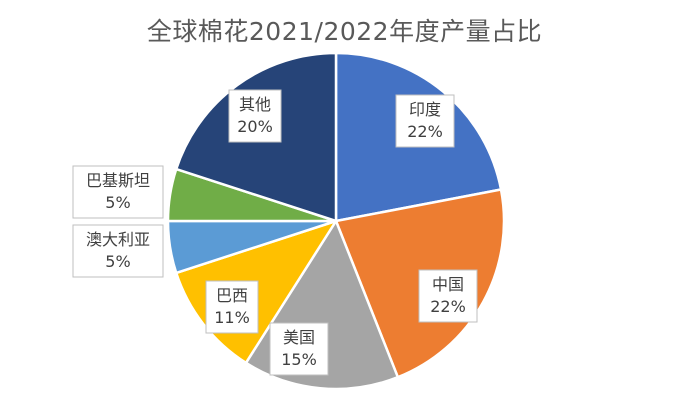 This screenshot has height=410, width=689. I want to click on data-label-4: 巴西 11%, so click(232, 307).